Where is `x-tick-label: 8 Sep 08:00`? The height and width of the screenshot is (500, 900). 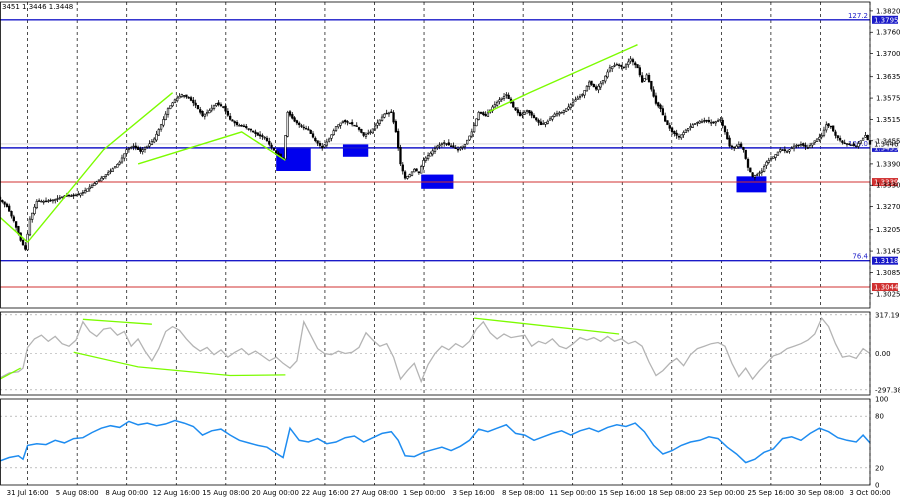 x-tick-label: 8 Sep 08:00 is located at coordinates (523, 493).